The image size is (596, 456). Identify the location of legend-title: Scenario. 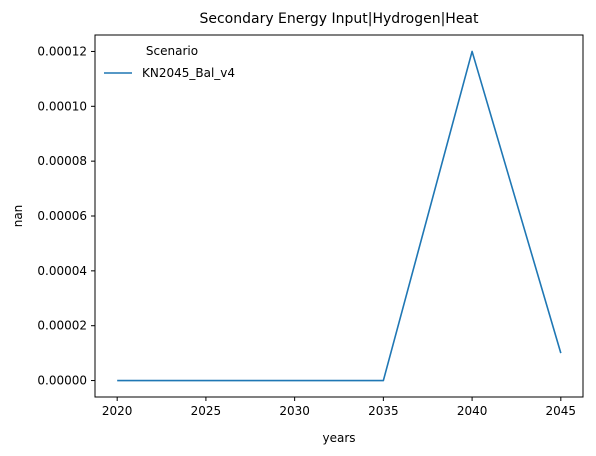
(172, 51).